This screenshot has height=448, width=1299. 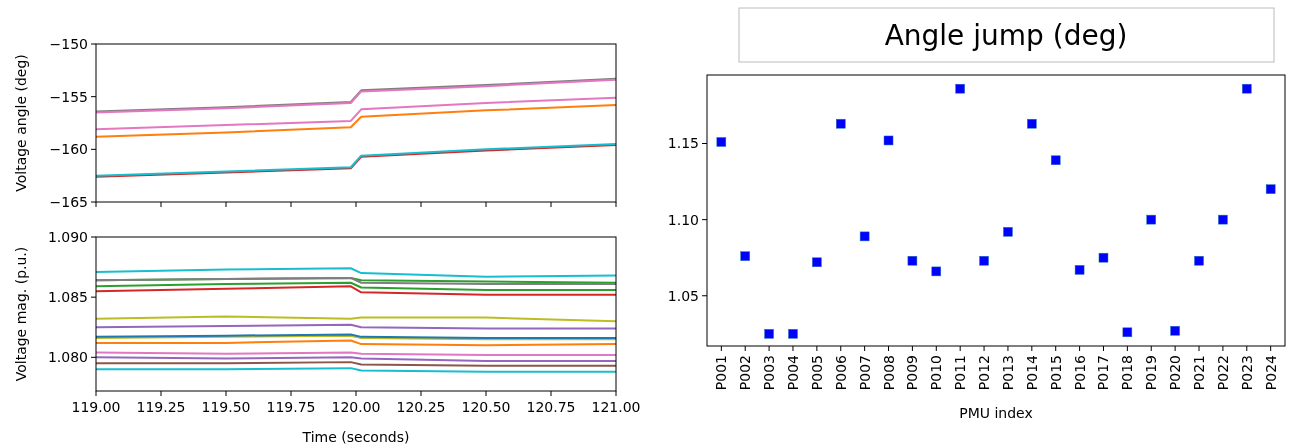 What do you see at coordinates (936, 373) in the screenshot?
I see `x-tick-label: P010` at bounding box center [936, 373].